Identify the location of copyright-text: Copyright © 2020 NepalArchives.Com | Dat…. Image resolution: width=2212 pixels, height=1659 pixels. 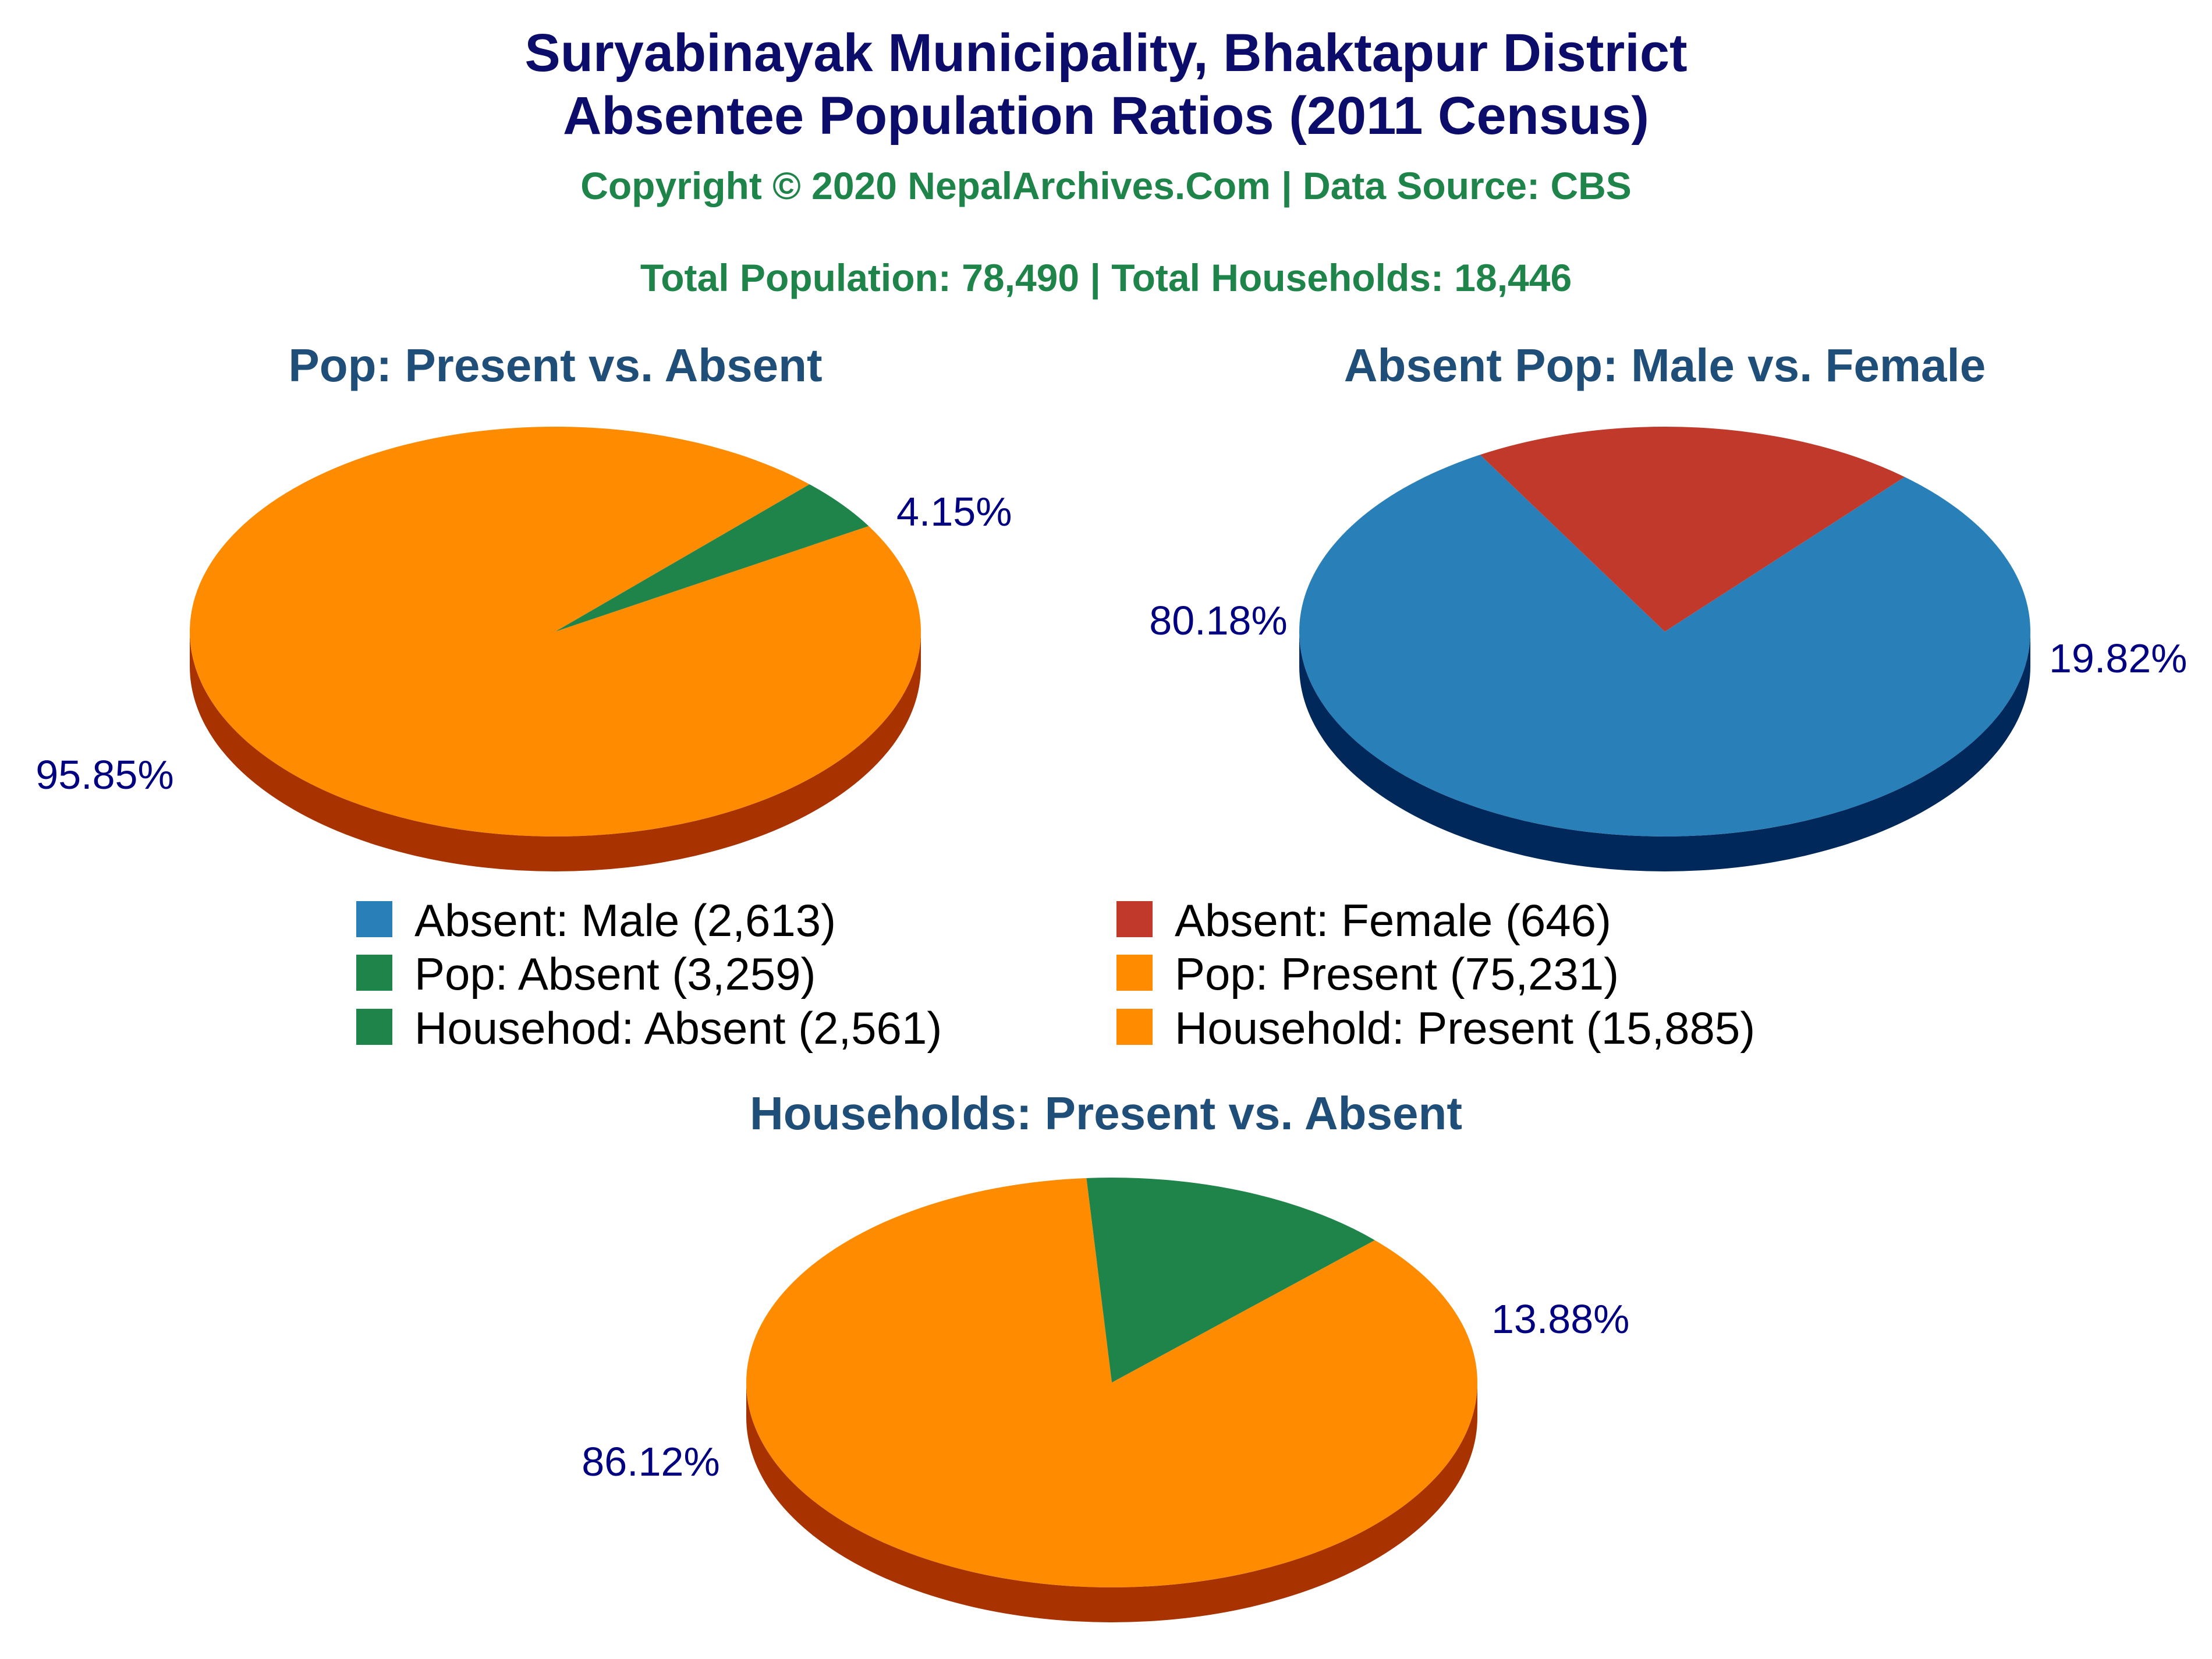
(1106, 186).